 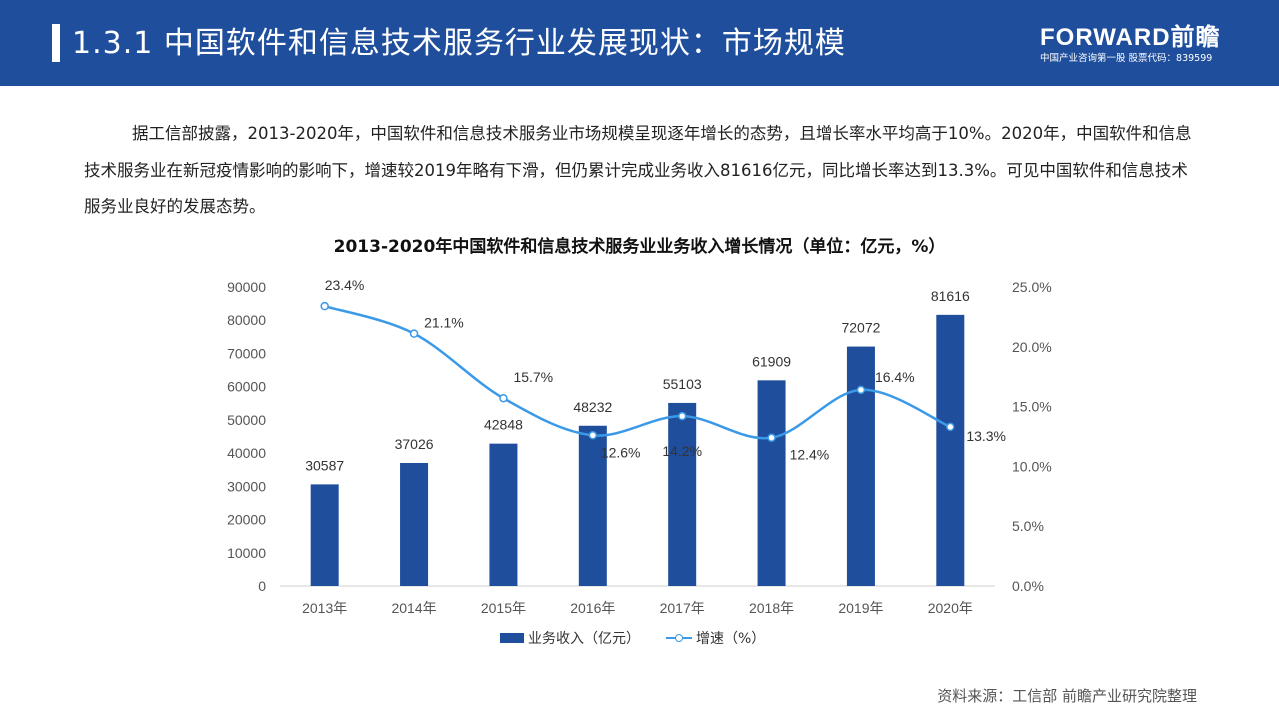 What do you see at coordinates (246, 320) in the screenshot?
I see `y-left-tick-label: 80000` at bounding box center [246, 320].